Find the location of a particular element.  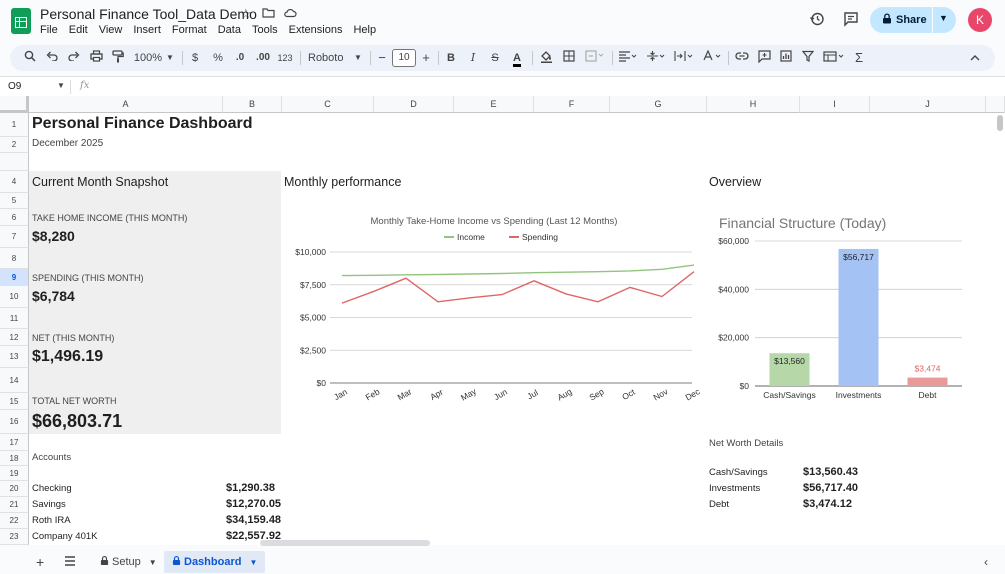

row-header-15: 15 is located at coordinates (14, 401).